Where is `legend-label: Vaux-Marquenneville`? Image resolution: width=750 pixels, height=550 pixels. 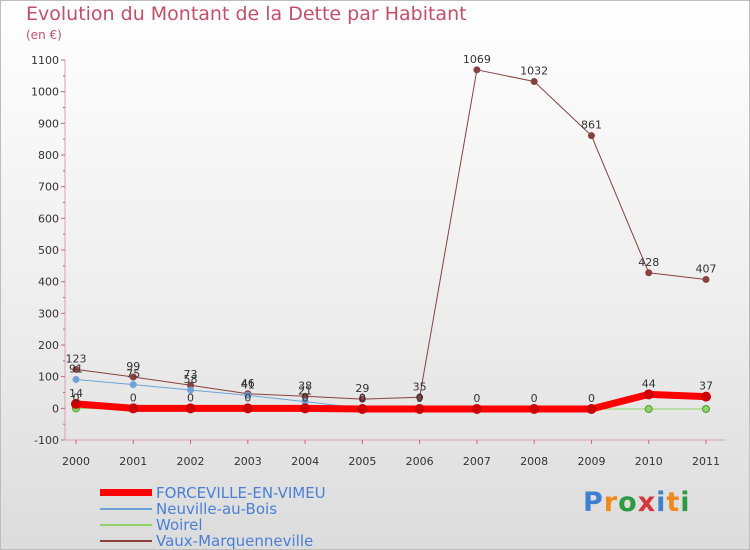 legend-label: Vaux-Marquenneville is located at coordinates (235, 540).